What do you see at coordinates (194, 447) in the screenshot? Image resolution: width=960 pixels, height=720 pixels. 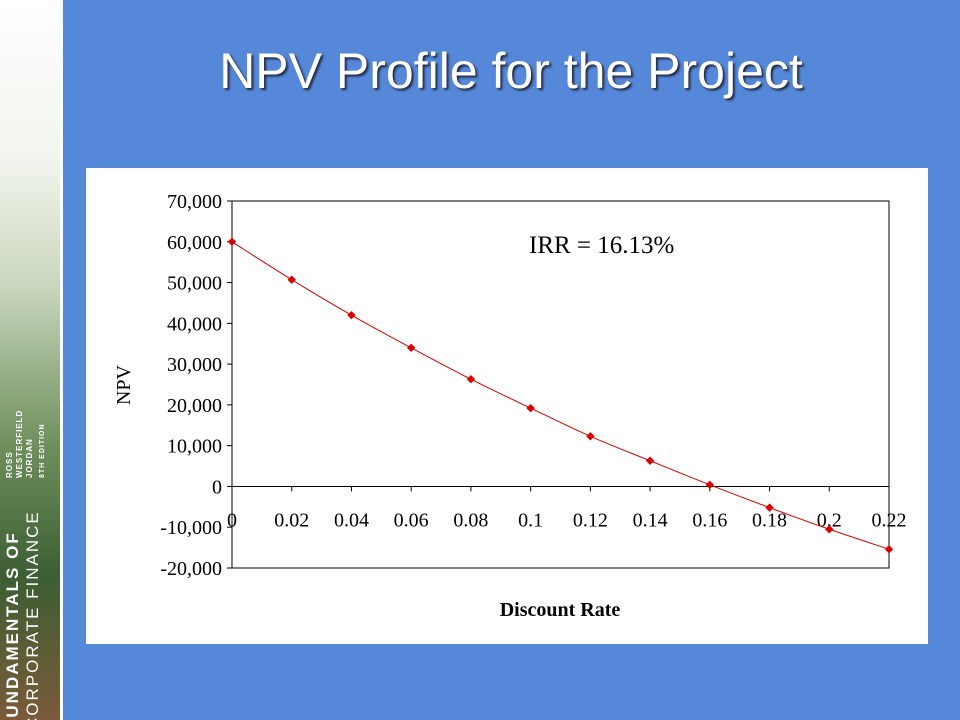 I see `y-tick-label: 10,000` at bounding box center [194, 447].